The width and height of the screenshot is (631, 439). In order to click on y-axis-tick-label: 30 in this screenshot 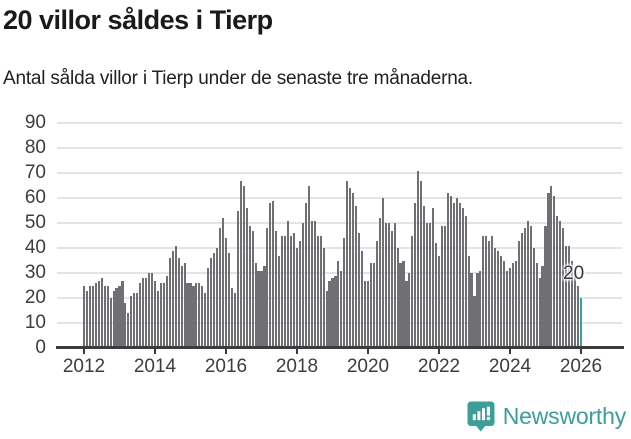, I will do `click(35, 272)`.